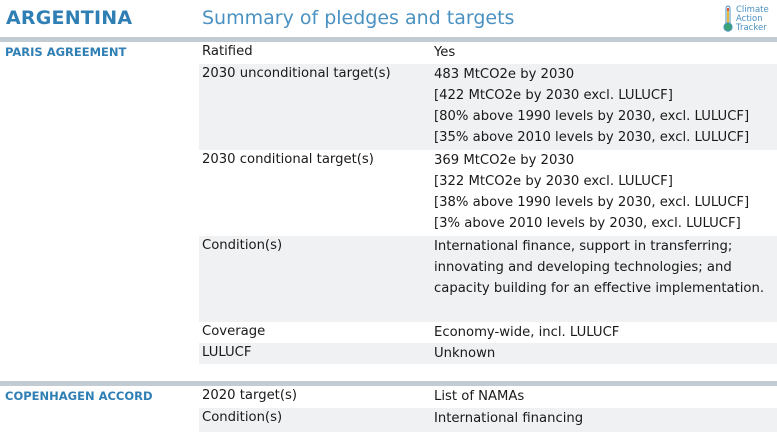 Image resolution: width=777 pixels, height=436 pixels. Describe the element at coordinates (66, 52) in the screenshot. I see `section-title-paris: PARIS AGREEMENT` at that location.